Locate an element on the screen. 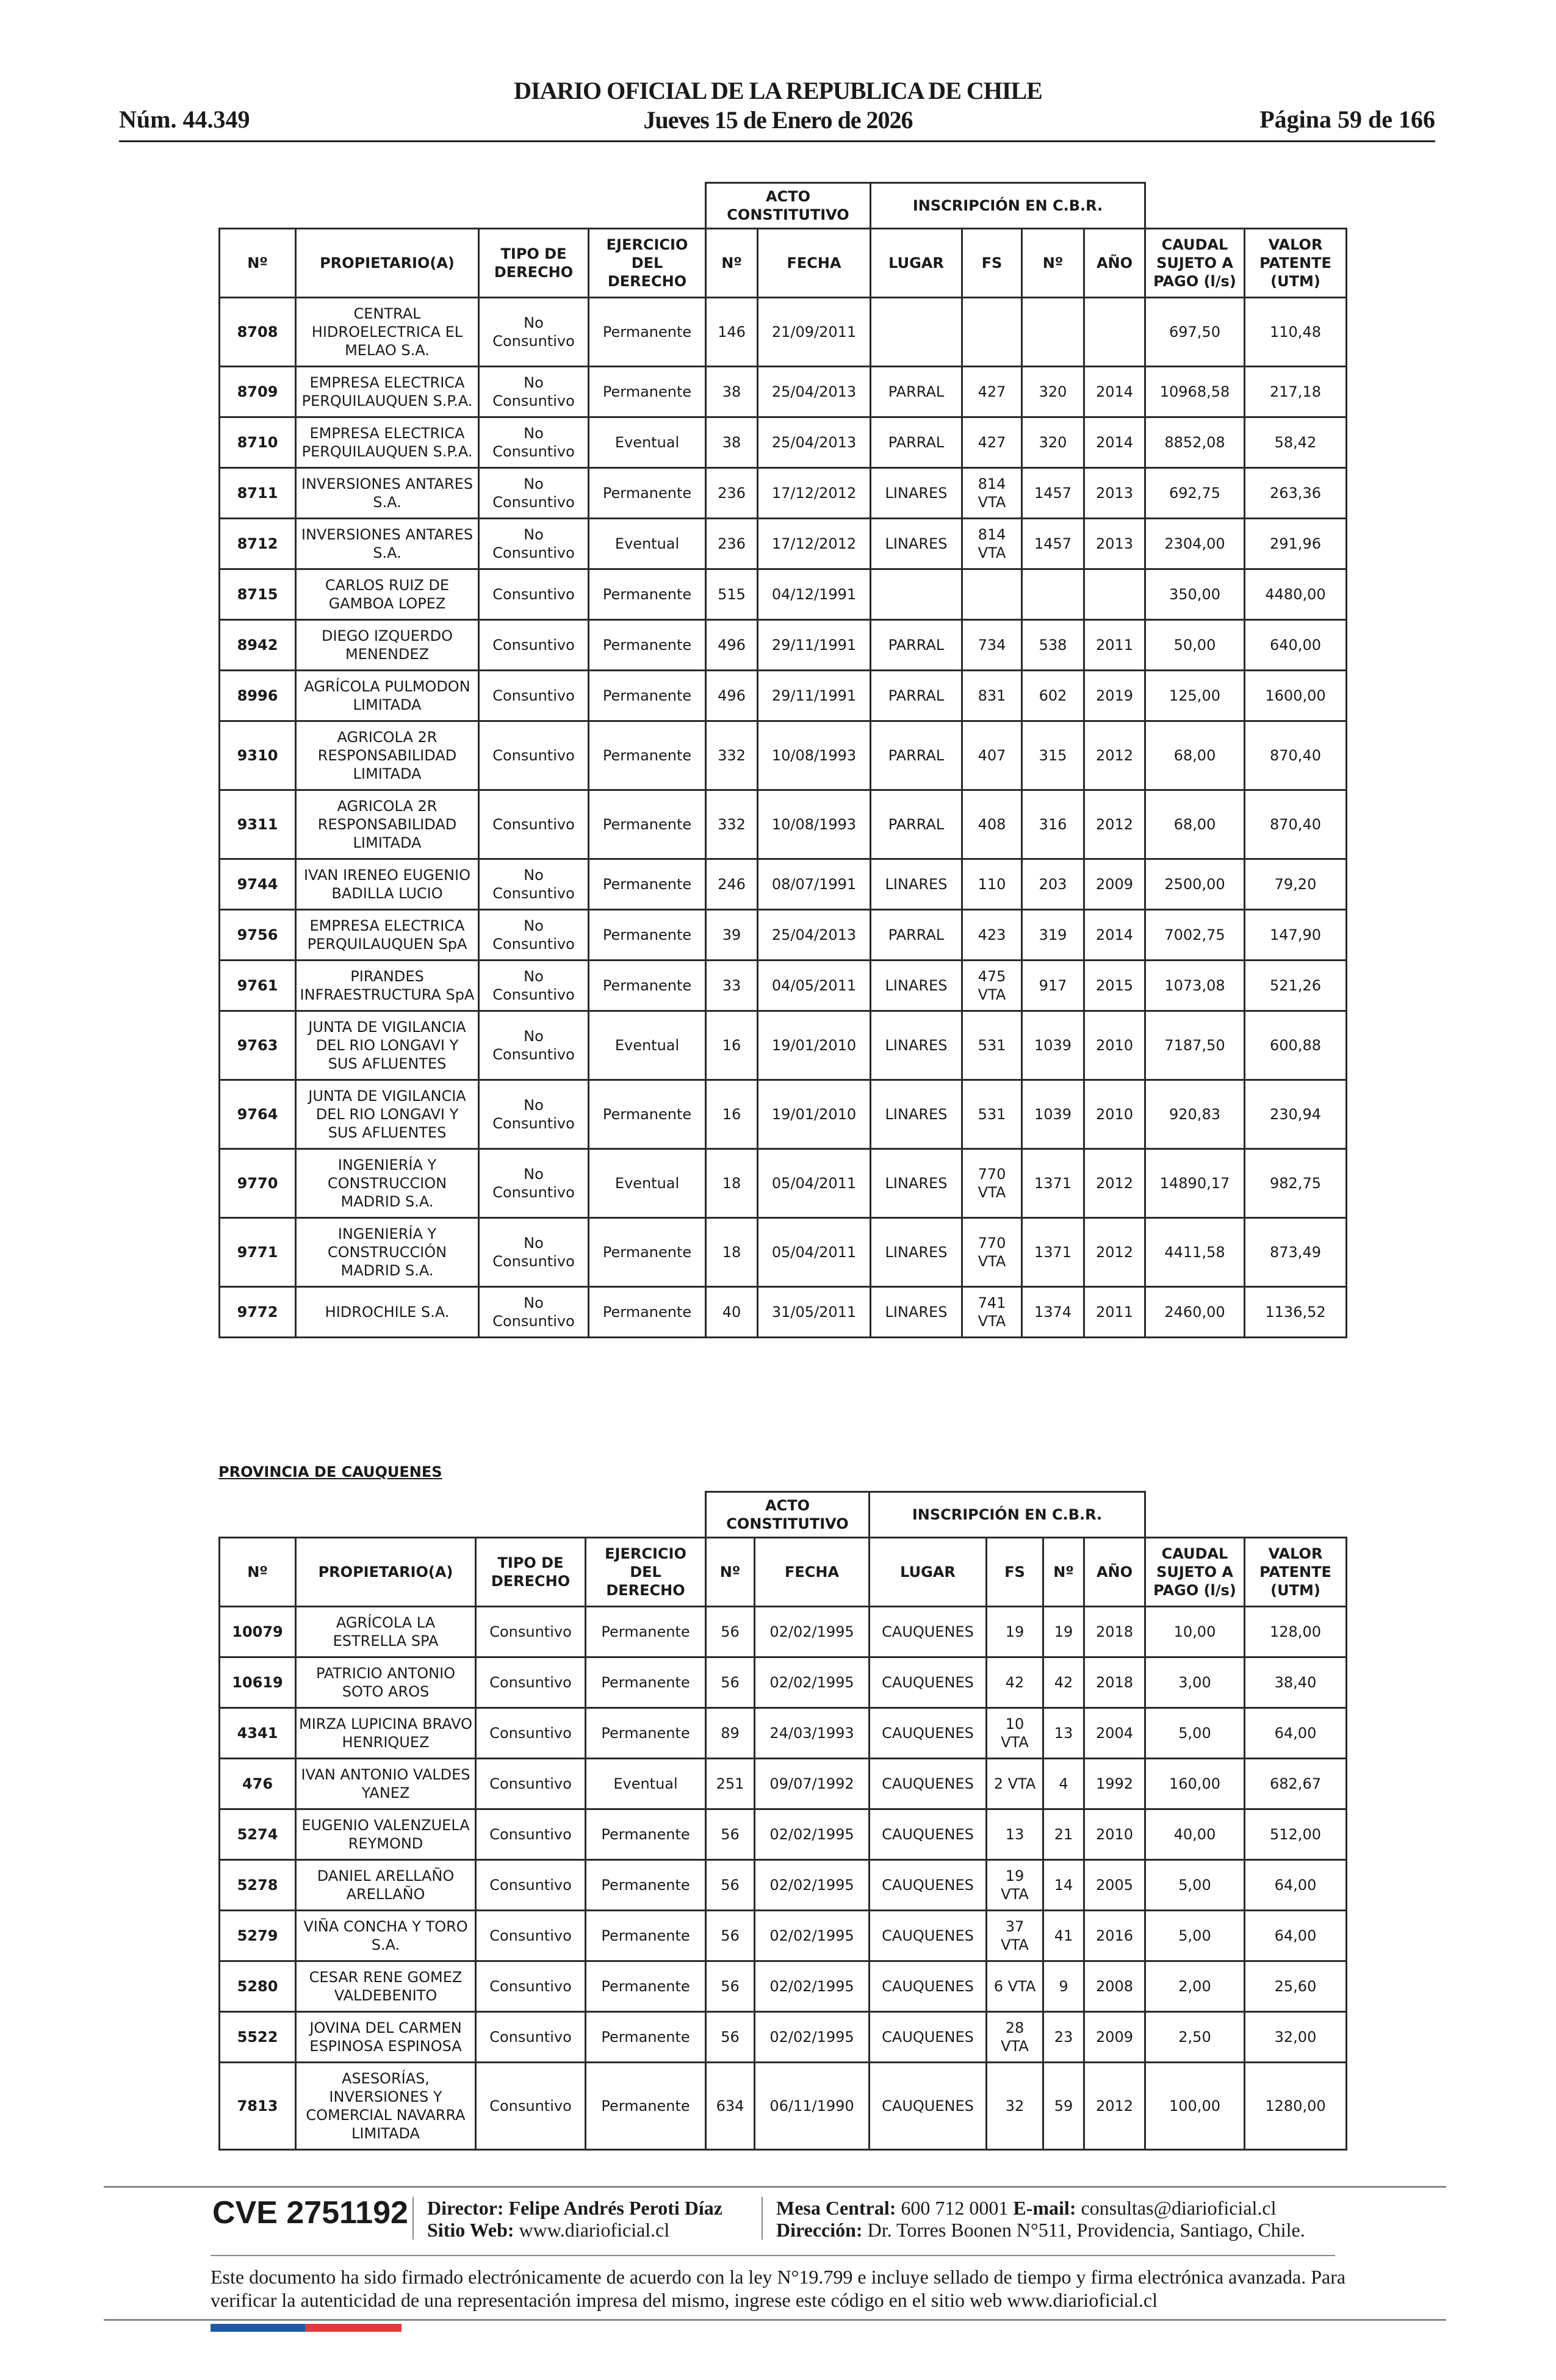  table-cell: LINARES is located at coordinates (917, 1115).